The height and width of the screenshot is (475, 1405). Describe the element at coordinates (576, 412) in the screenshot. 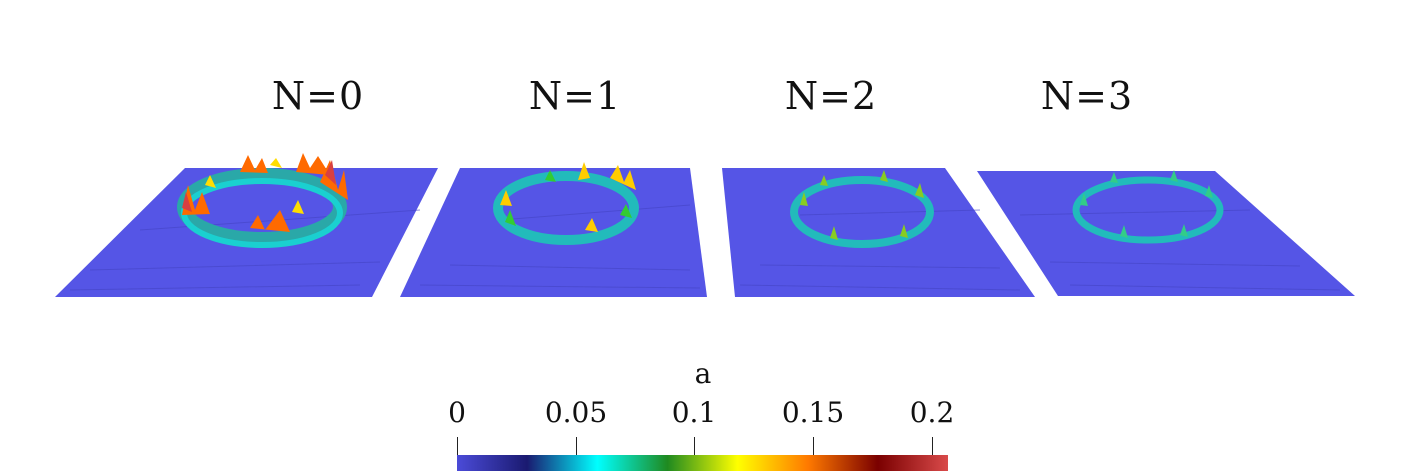

I see `colorbar-tick-label: 0.05` at that location.